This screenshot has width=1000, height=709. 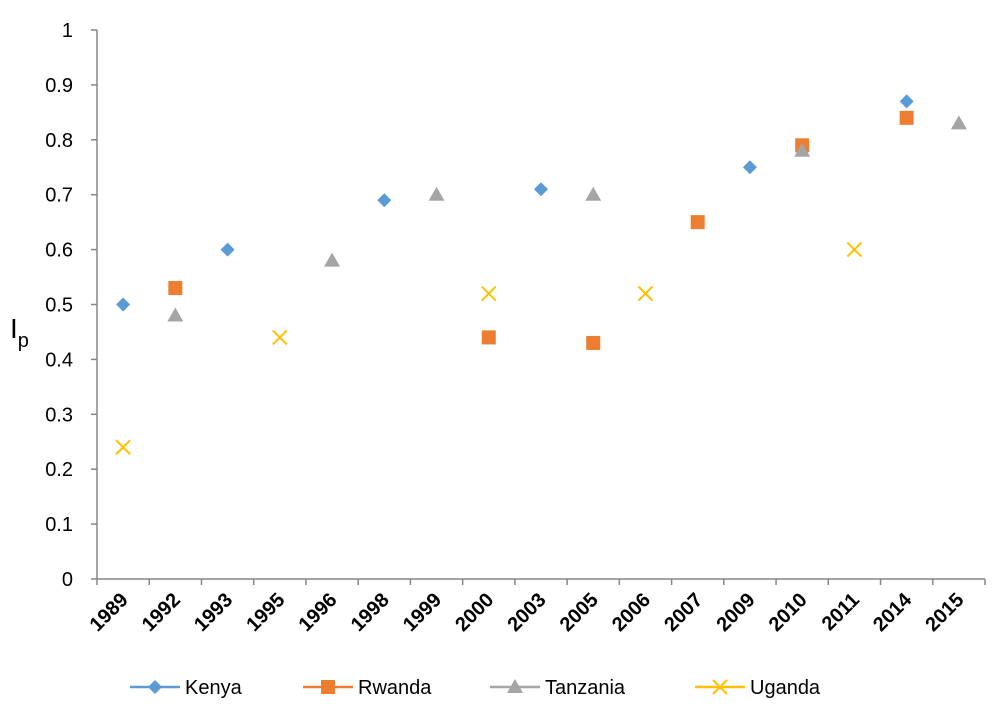 What do you see at coordinates (175, 288) in the screenshot?
I see `data-point-rwanda-1992` at bounding box center [175, 288].